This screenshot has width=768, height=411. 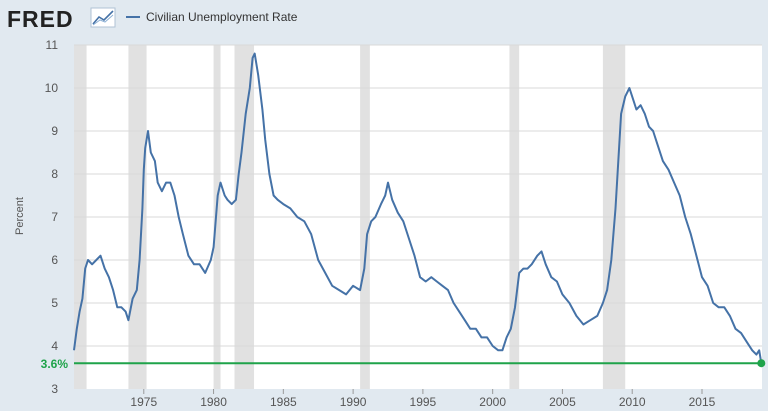 What do you see at coordinates (702, 402) in the screenshot?
I see `x-tick-label-2015: 2015` at bounding box center [702, 402].